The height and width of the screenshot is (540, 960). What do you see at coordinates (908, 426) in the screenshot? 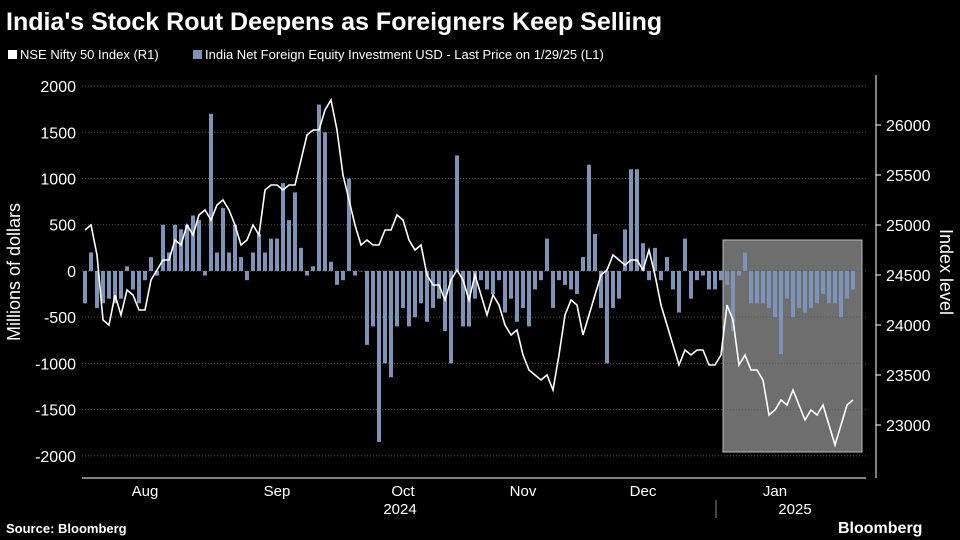
I see `y2-tick-label: 23000` at bounding box center [908, 426].